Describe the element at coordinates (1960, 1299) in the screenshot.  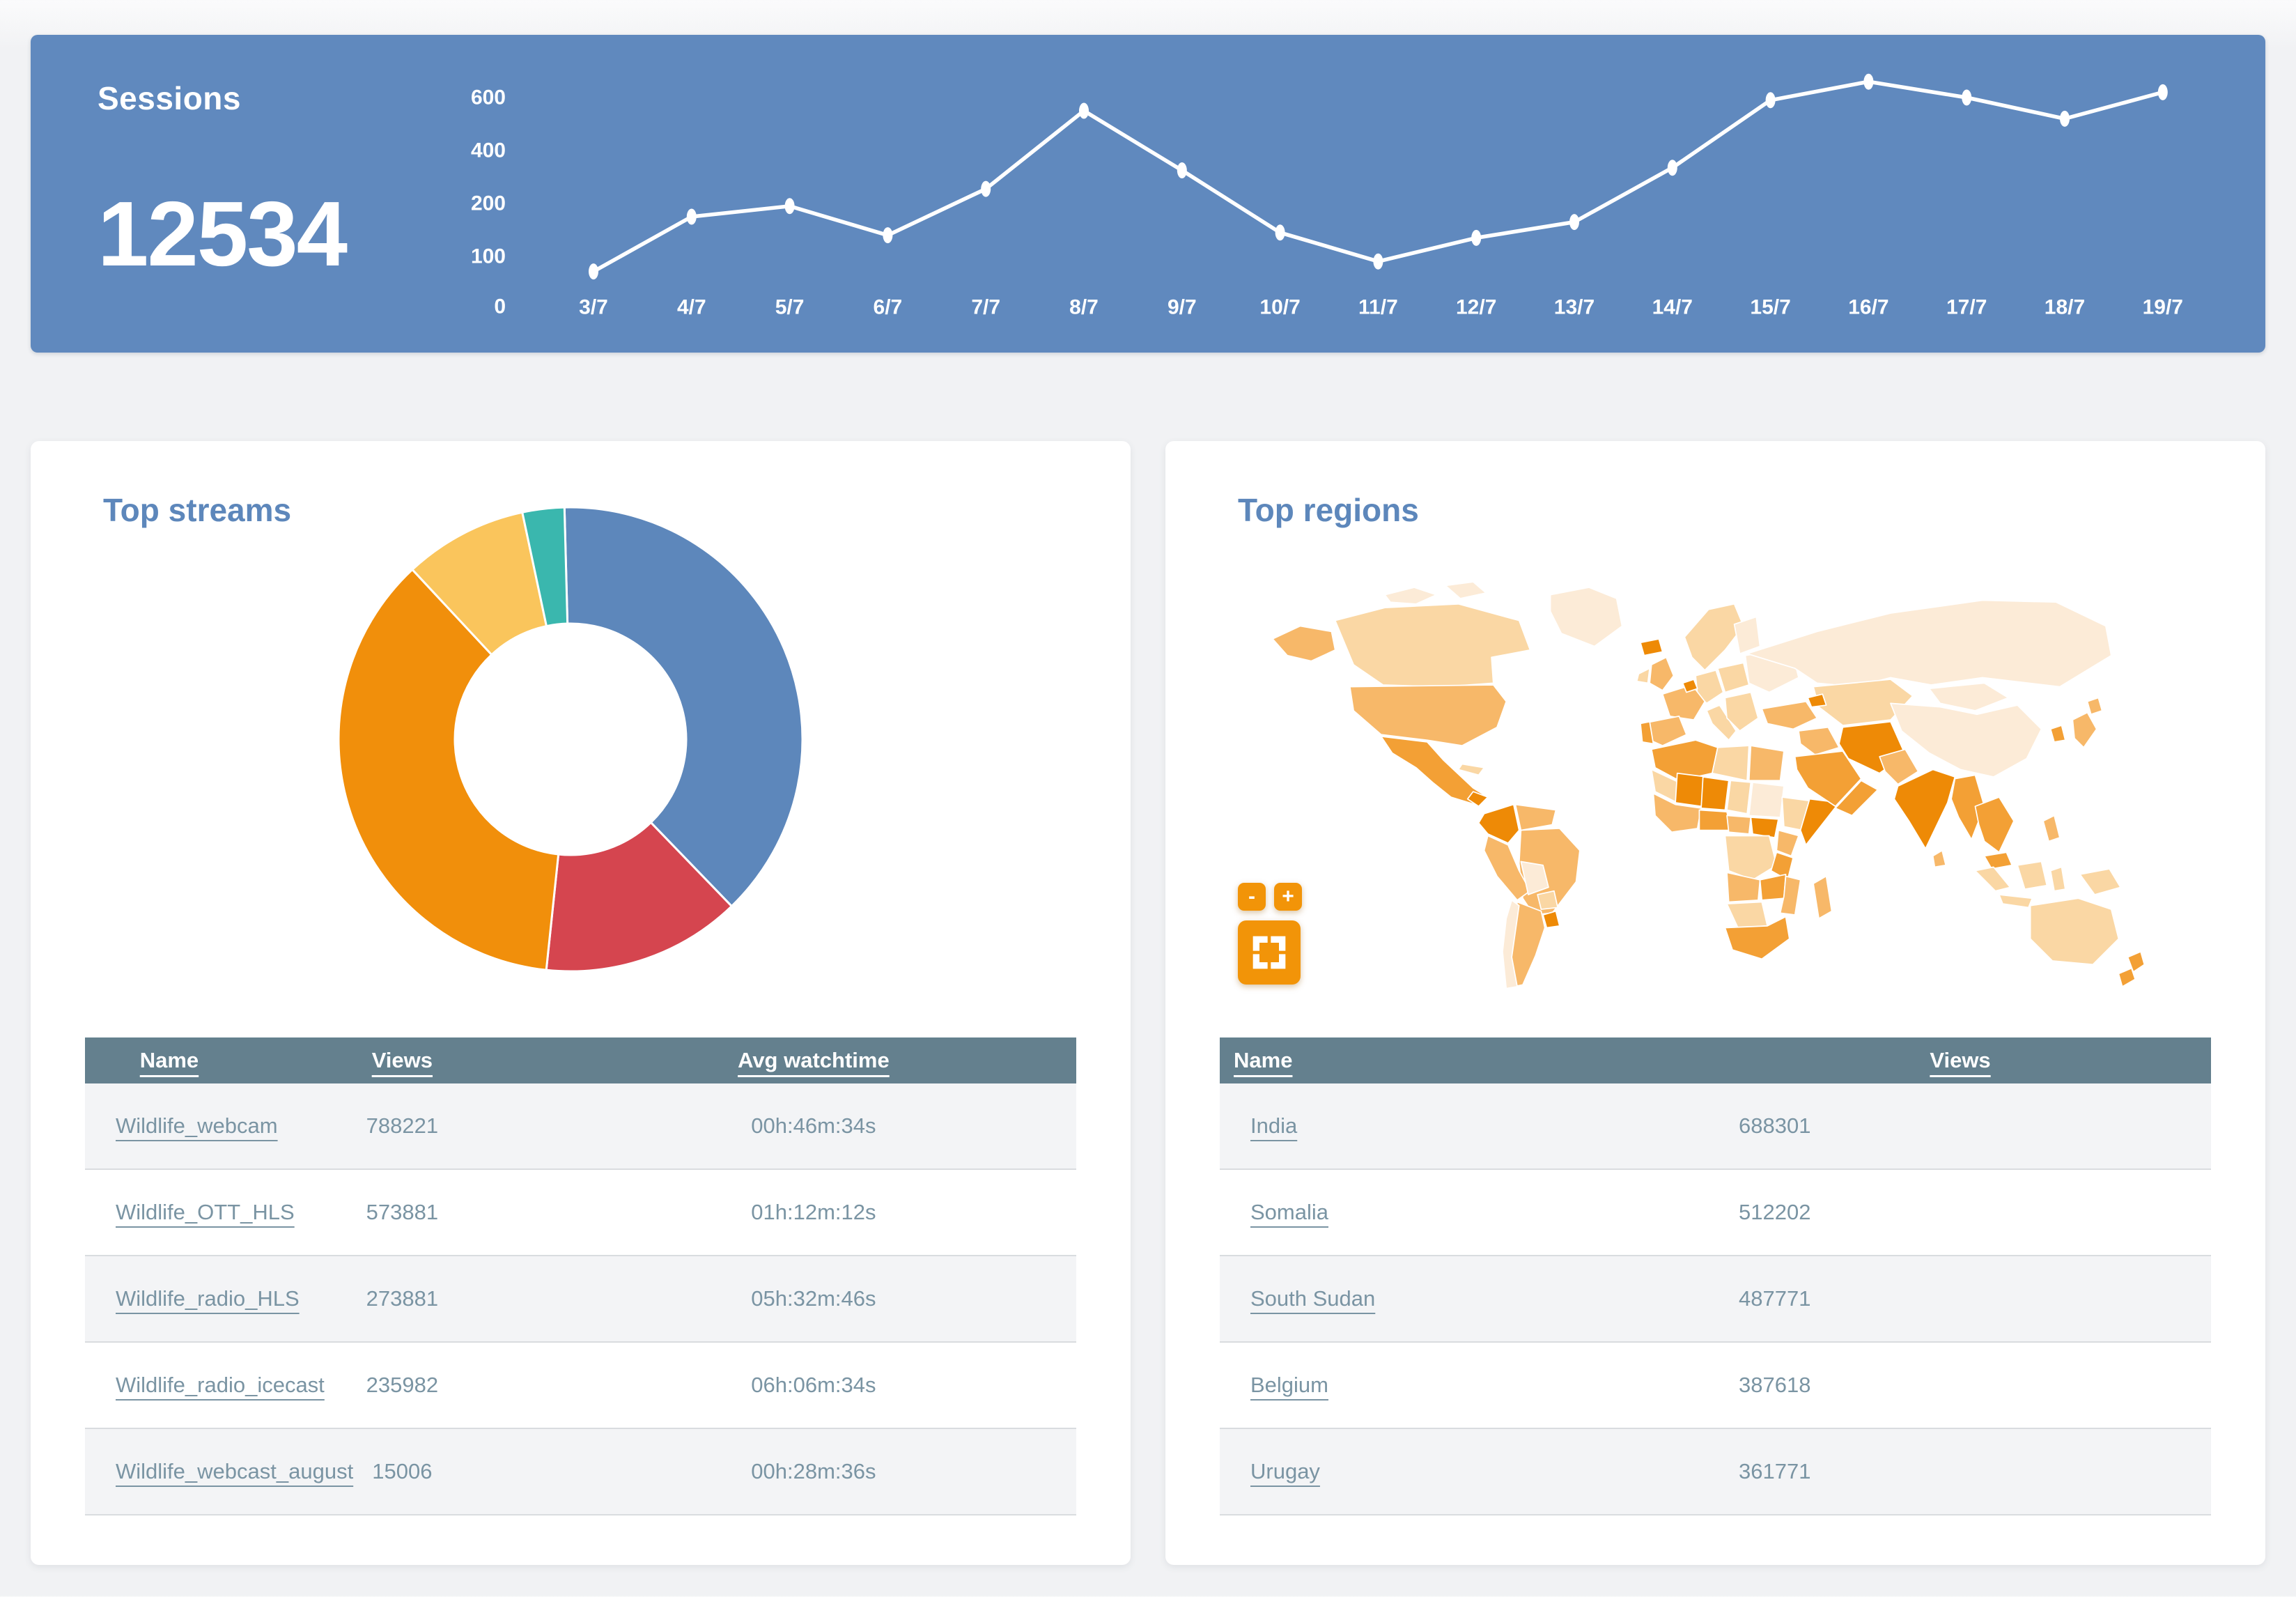
I see `views-cell: 487771` at that location.